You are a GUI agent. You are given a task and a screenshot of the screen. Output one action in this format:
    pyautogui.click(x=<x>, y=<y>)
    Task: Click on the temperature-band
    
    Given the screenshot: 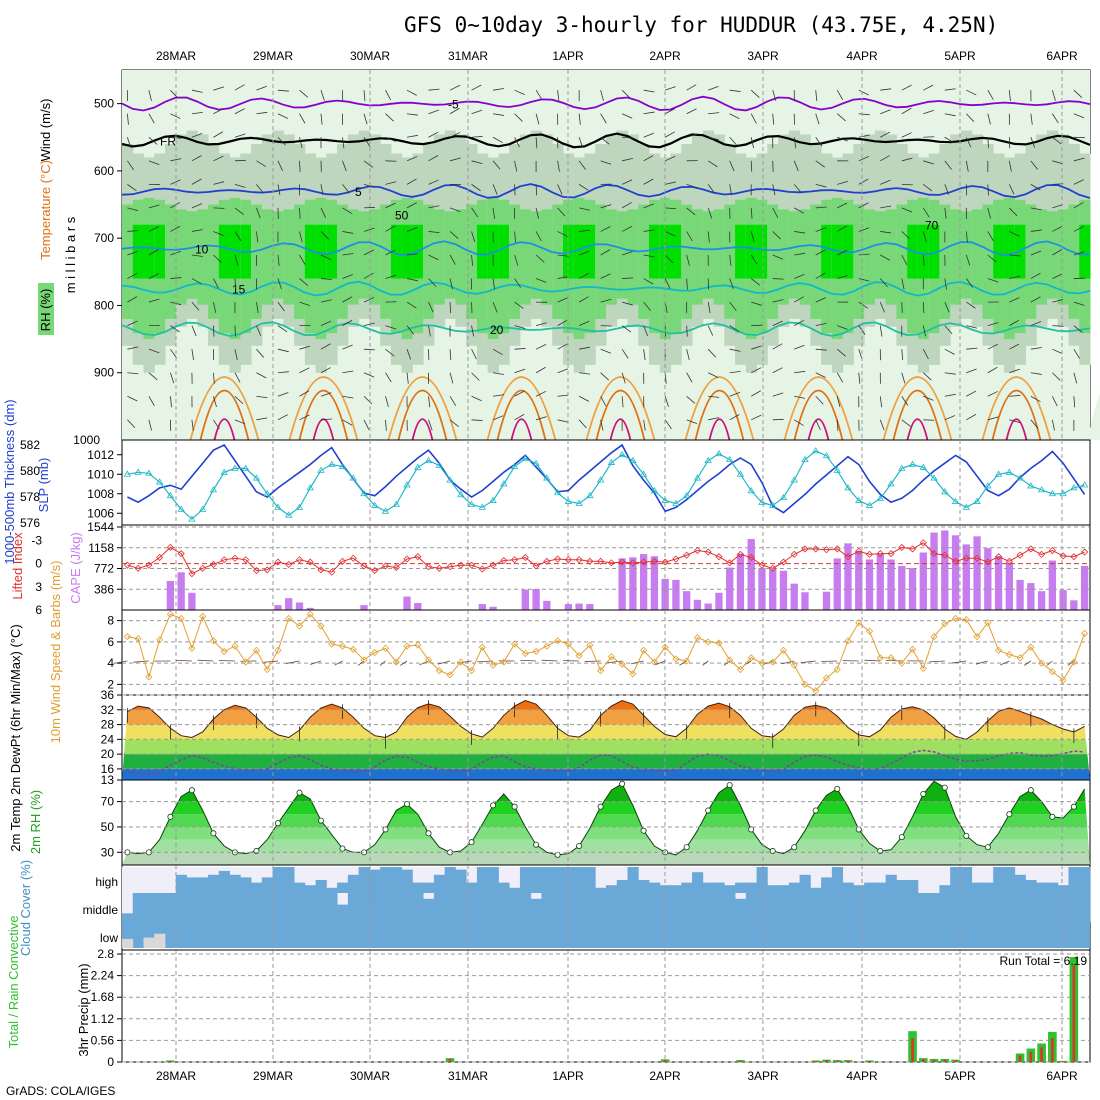 What is the action you would take?
    pyautogui.click(x=606, y=761)
    